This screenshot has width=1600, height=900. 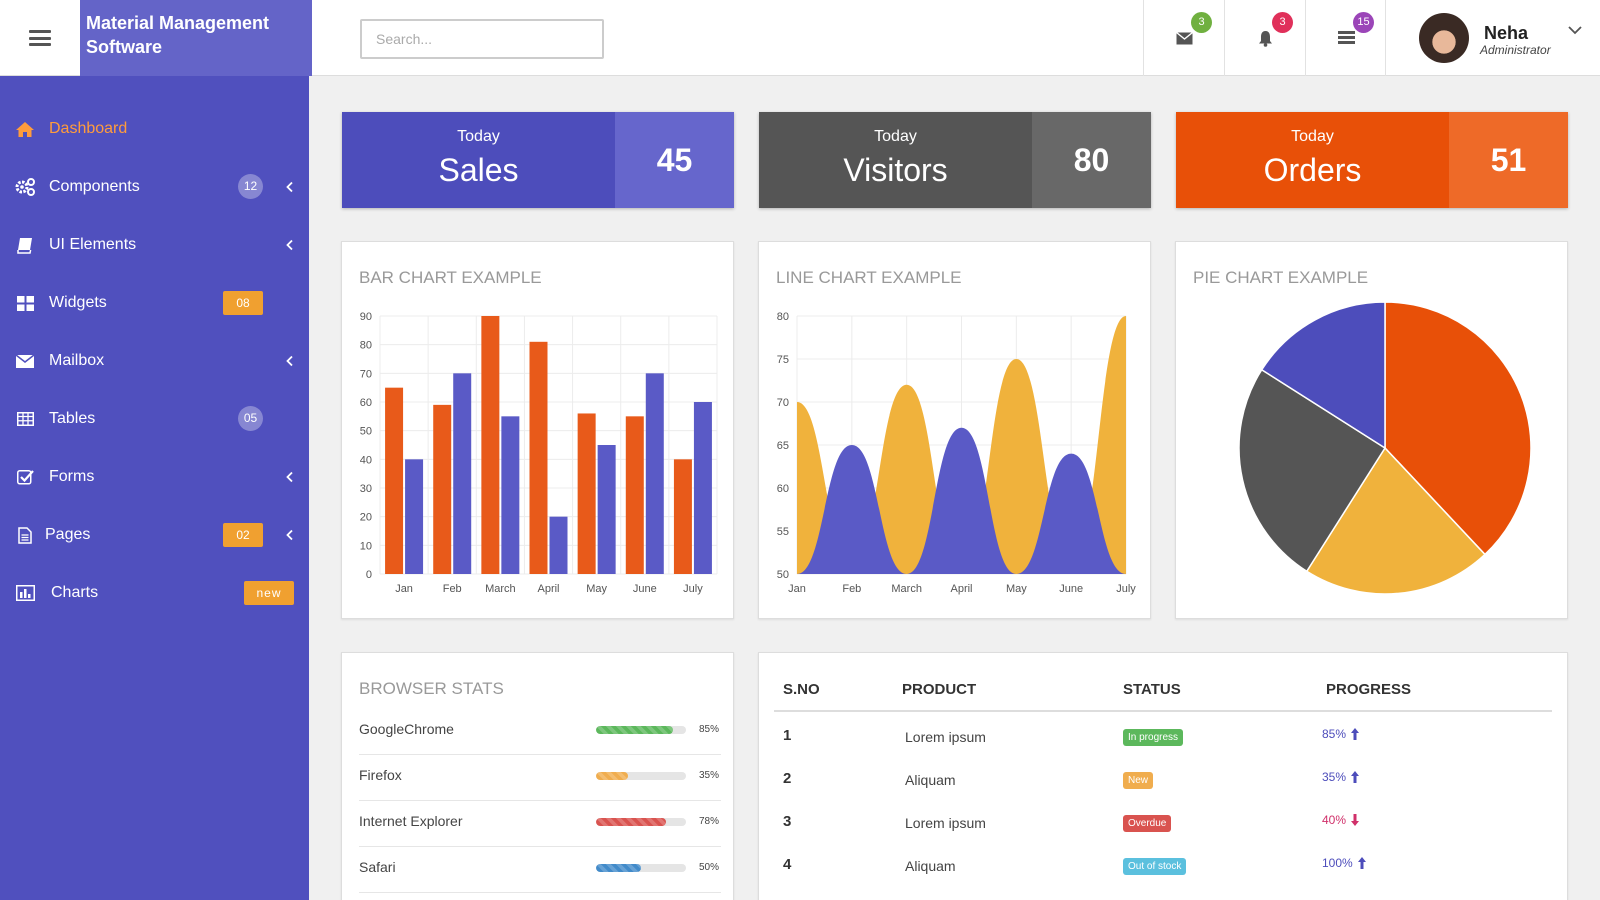 I want to click on column-header-status: STATUS, so click(x=1152, y=689).